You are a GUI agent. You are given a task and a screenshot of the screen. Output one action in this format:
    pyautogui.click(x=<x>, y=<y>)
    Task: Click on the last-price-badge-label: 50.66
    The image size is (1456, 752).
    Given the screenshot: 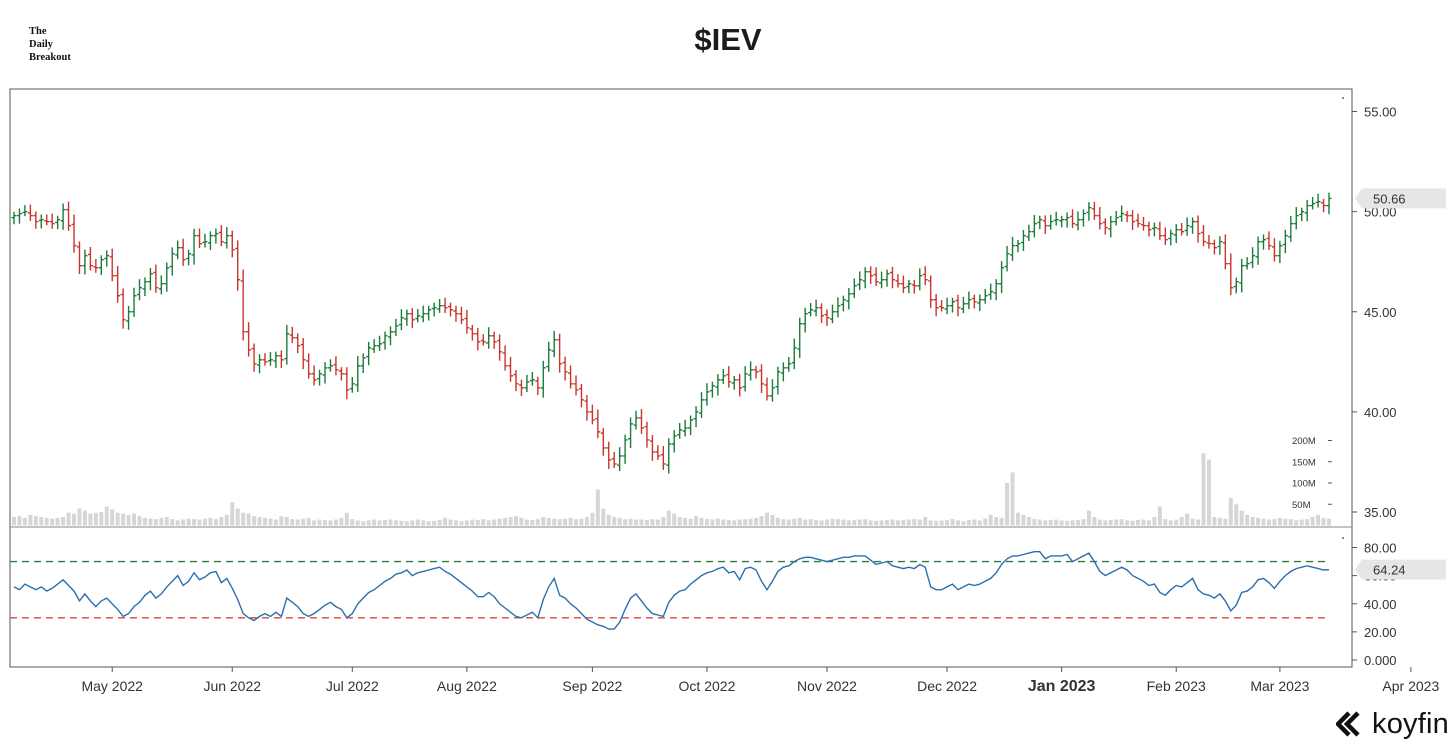 What is the action you would take?
    pyautogui.click(x=1389, y=198)
    